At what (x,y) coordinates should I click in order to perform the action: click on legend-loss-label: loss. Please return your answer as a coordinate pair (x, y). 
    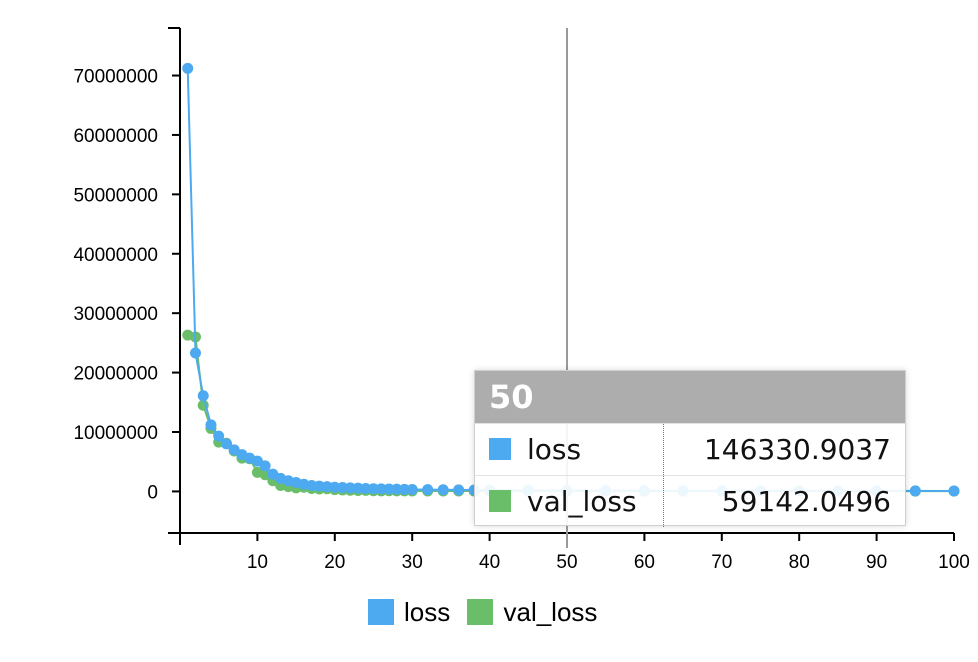
    Looking at the image, I should click on (427, 612).